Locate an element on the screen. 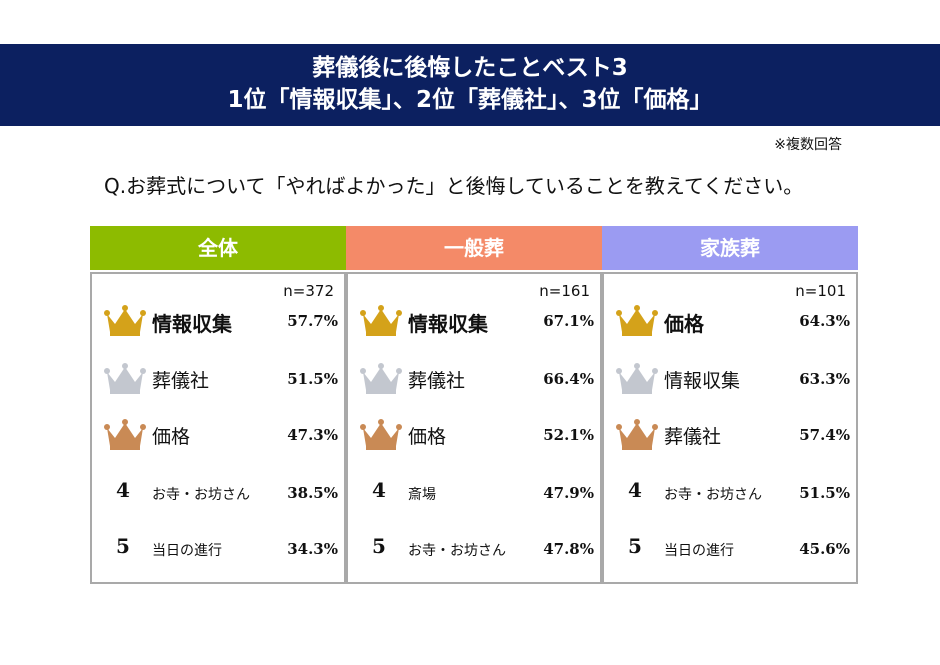 This screenshot has width=940, height=665. rank-percent: 57.7% is located at coordinates (312, 321).